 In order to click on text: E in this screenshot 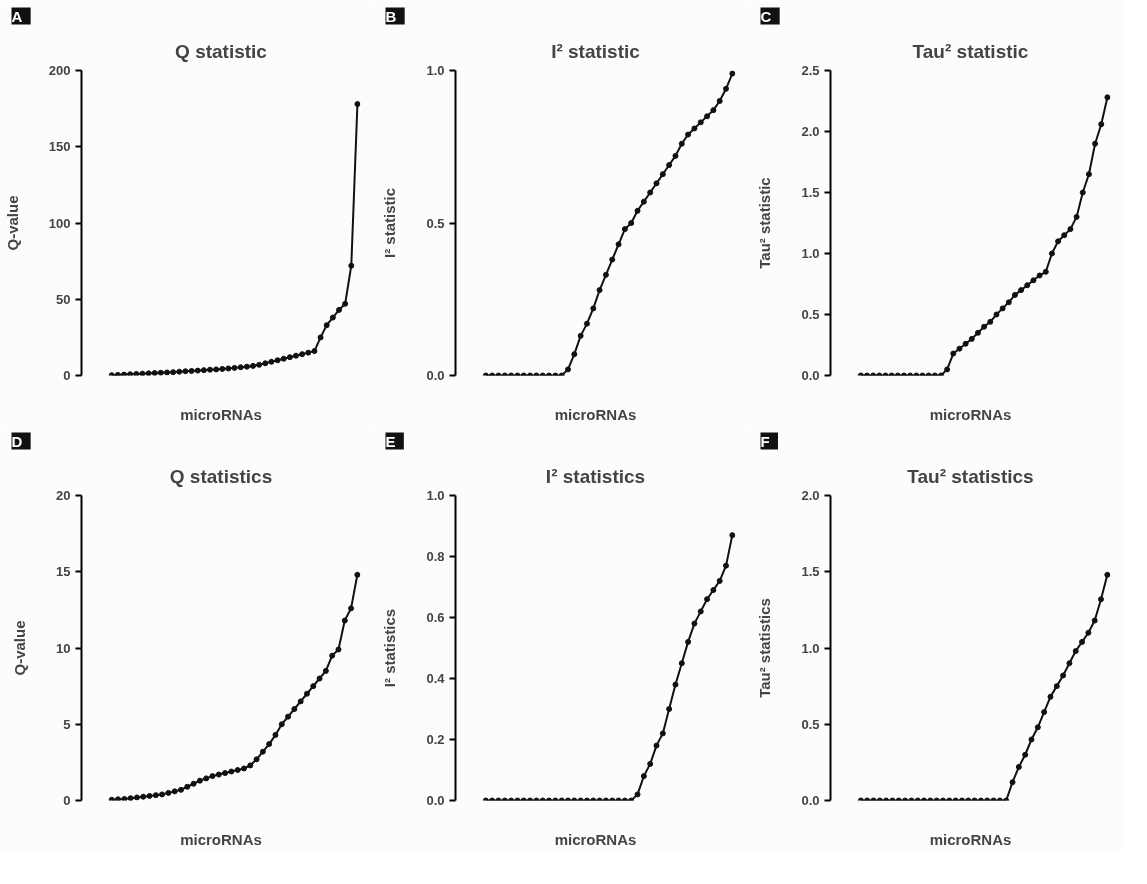, I will do `click(390, 441)`.